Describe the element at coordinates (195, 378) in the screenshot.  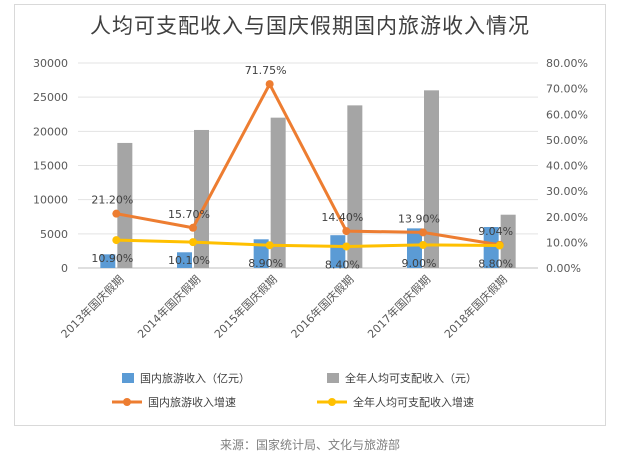
I see `legend-label: 国内旅游收入（亿元）` at that location.